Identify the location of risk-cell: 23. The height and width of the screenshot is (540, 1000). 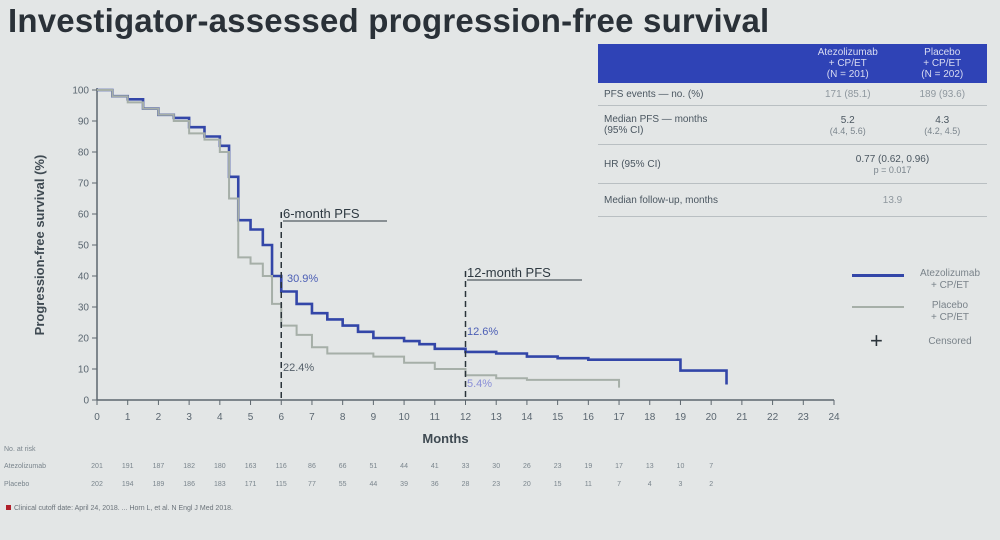
(496, 484).